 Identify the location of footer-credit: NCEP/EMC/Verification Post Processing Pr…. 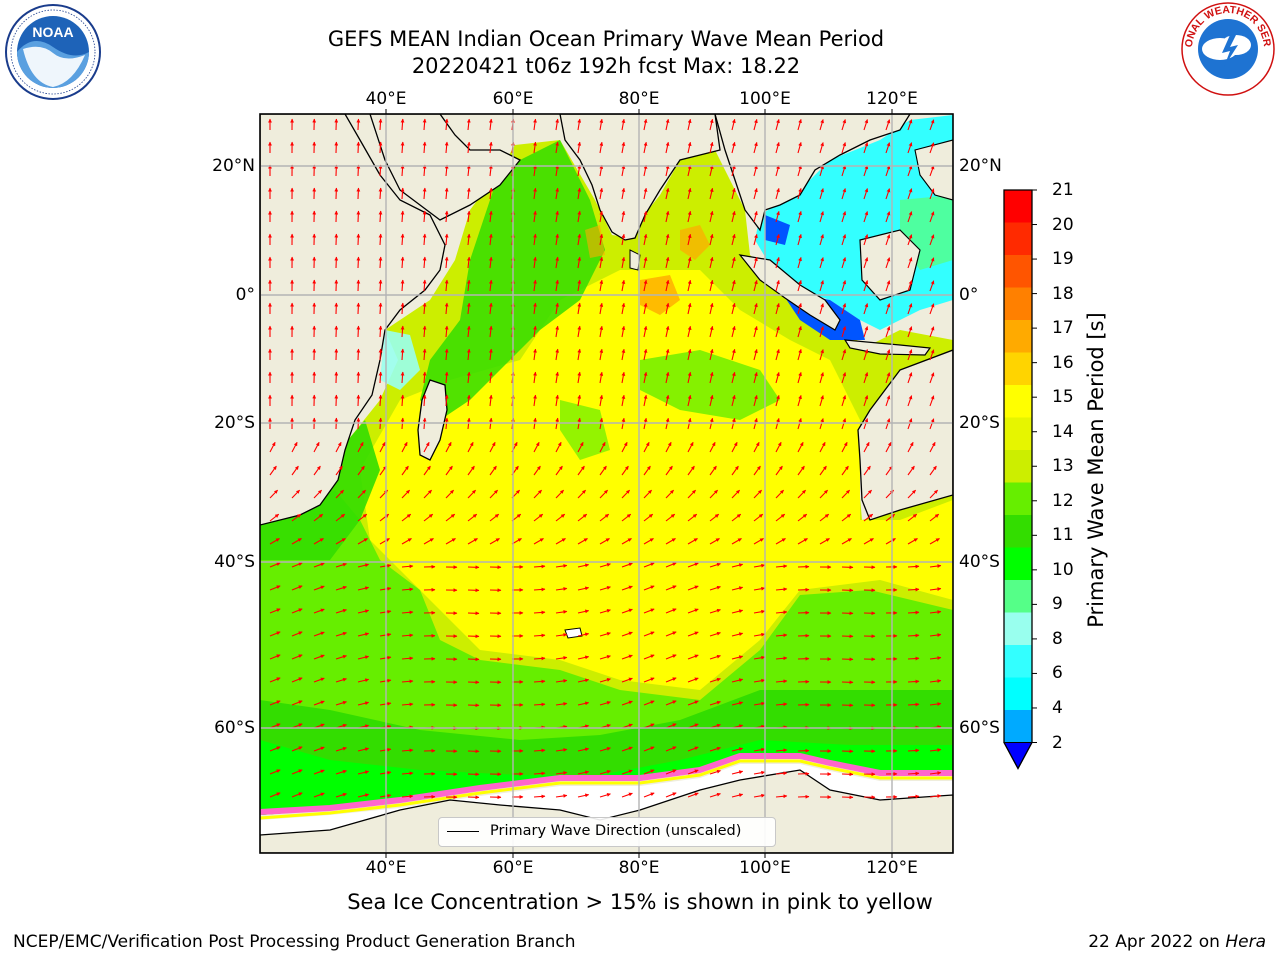
(294, 942).